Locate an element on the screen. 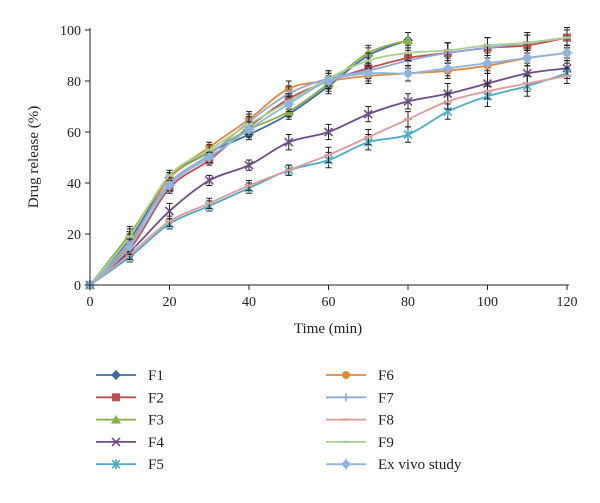  x-tick-label: 0 is located at coordinates (90, 302).